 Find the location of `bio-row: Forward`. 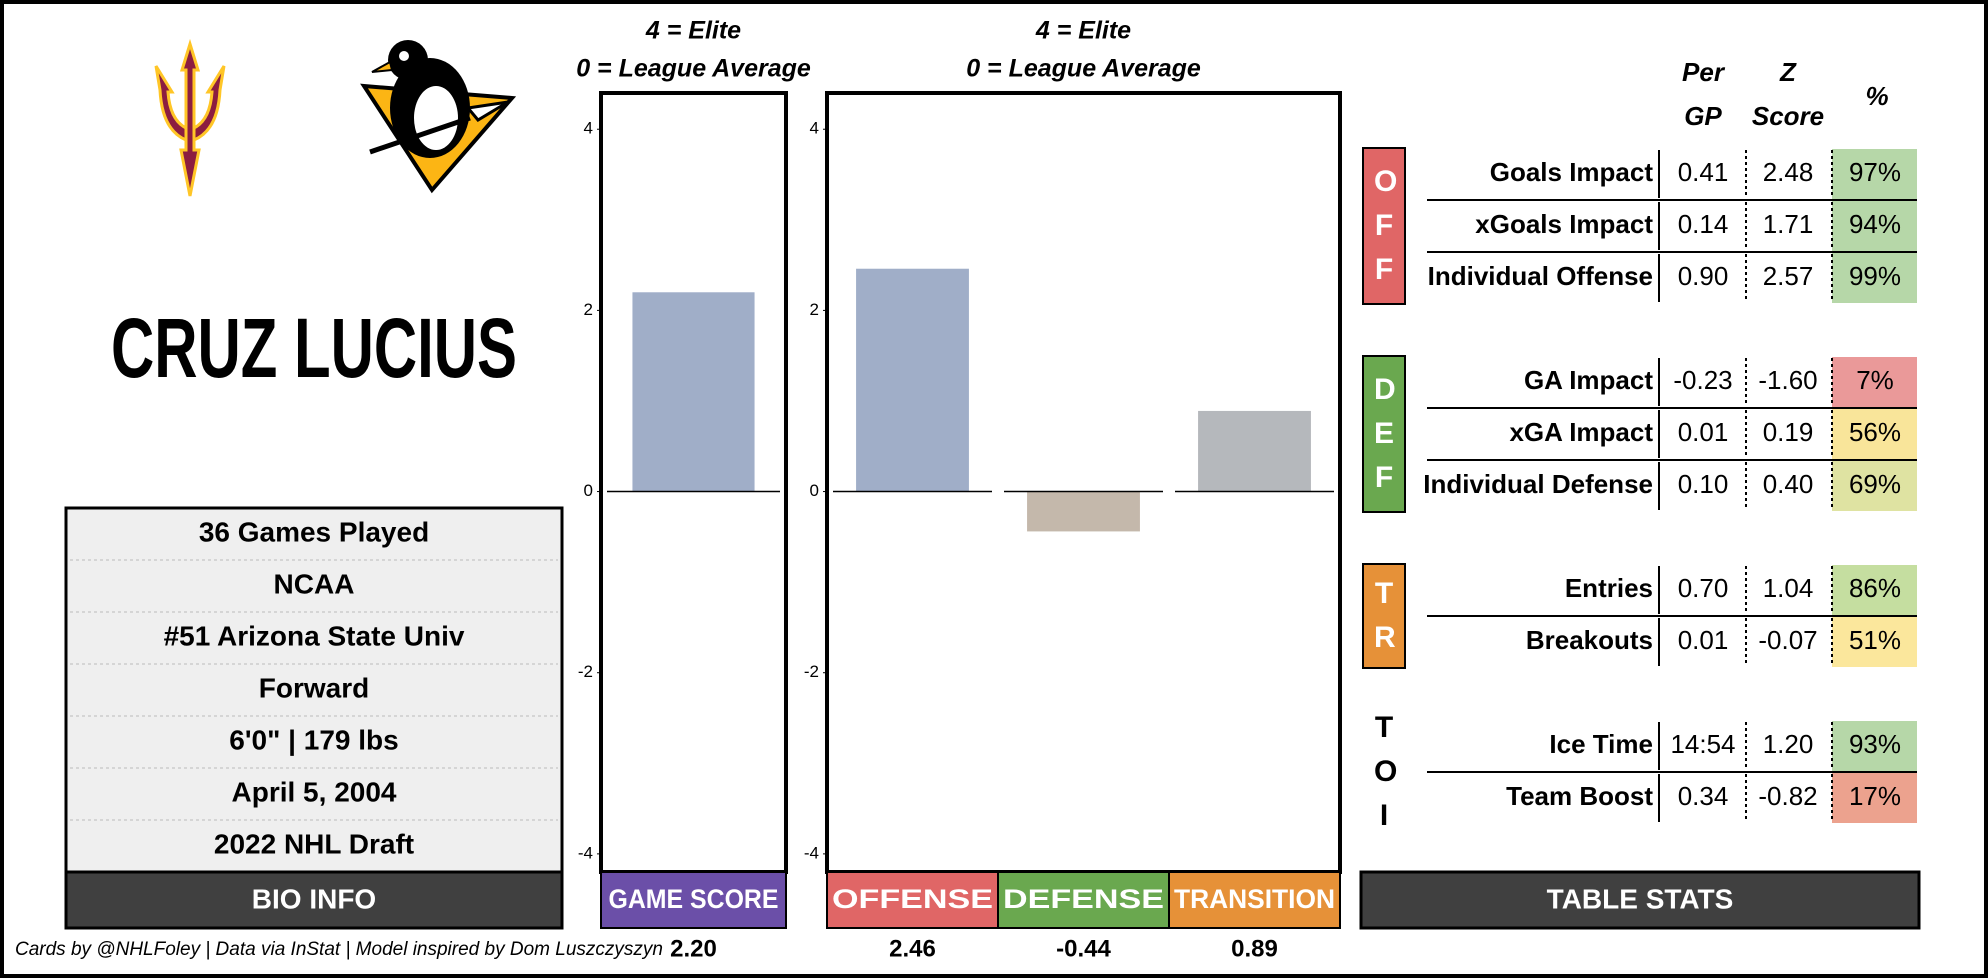

bio-row: Forward is located at coordinates (314, 687).